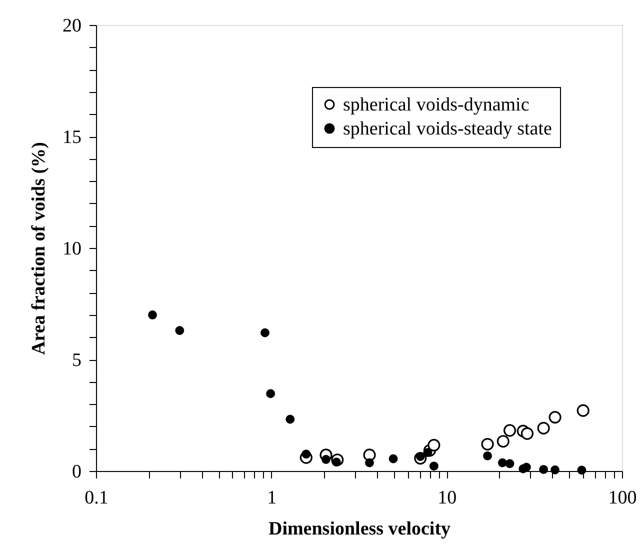 This screenshot has height=546, width=643. What do you see at coordinates (436, 105) in the screenshot?
I see `legend-label: spherical voids-dynamic` at bounding box center [436, 105].